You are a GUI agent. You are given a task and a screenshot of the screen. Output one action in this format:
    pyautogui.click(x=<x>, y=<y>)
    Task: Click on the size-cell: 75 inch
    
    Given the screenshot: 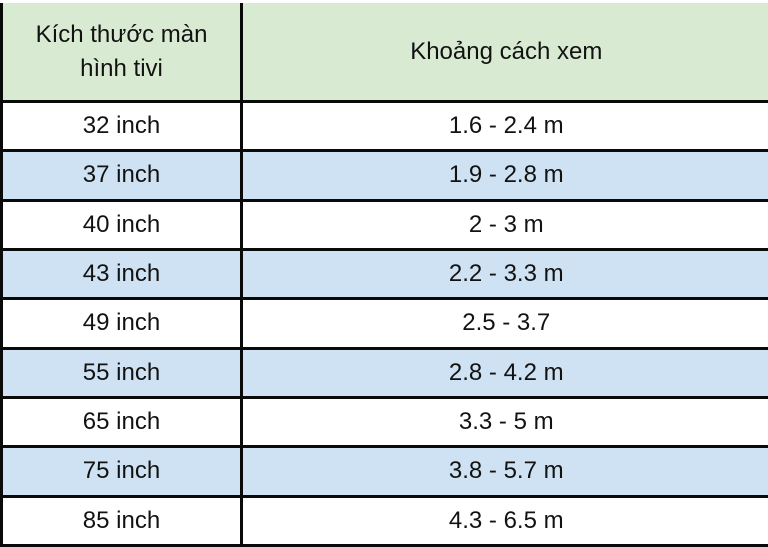 What is the action you would take?
    pyautogui.click(x=121, y=471)
    